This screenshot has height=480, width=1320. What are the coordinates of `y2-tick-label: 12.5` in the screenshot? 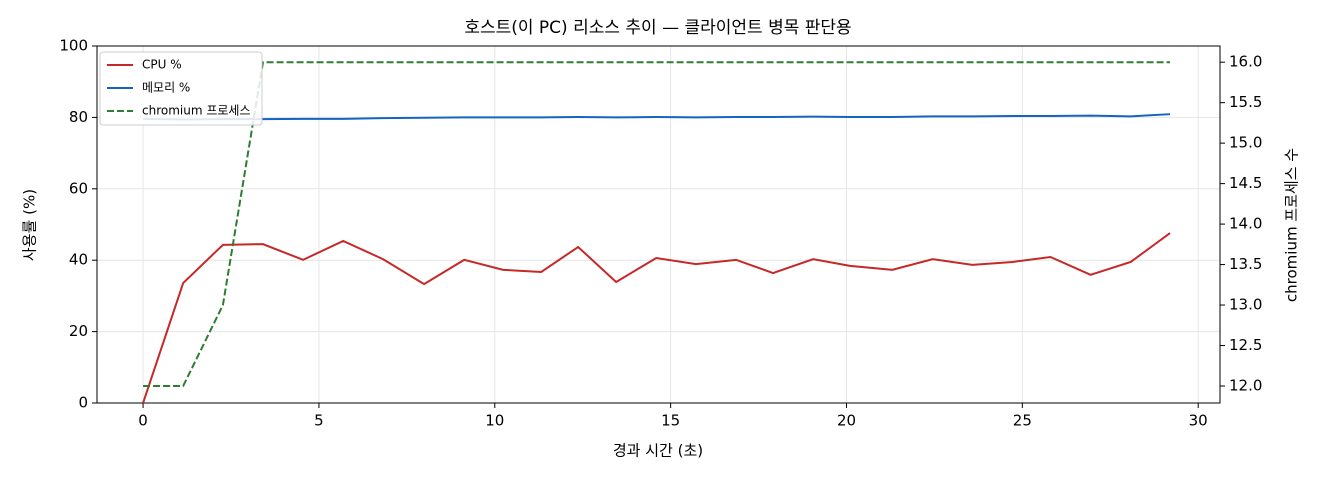 It's located at (1245, 345).